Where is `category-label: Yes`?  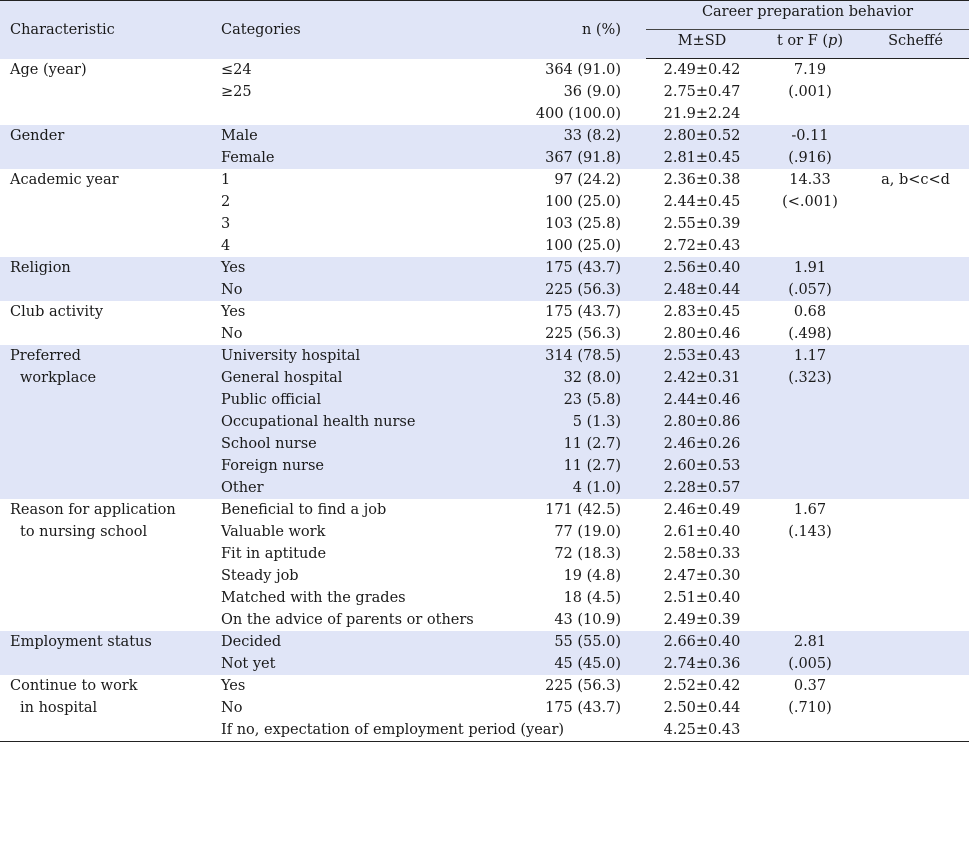 category-label: Yes is located at coordinates (233, 312).